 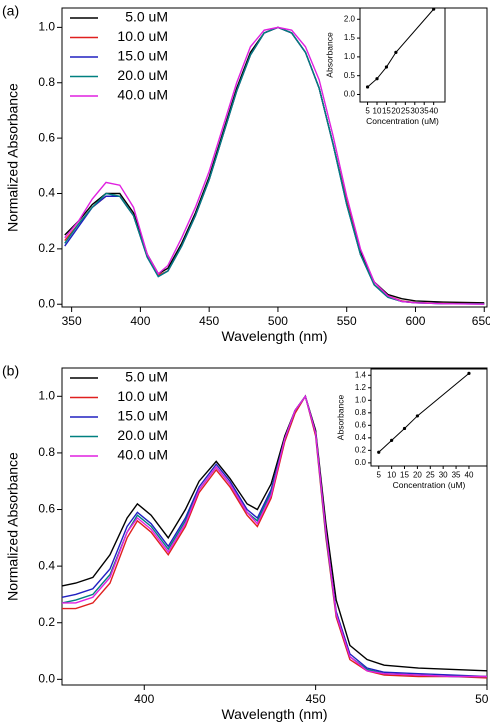 I want to click on x-tick-label: 500, so click(x=278, y=321).